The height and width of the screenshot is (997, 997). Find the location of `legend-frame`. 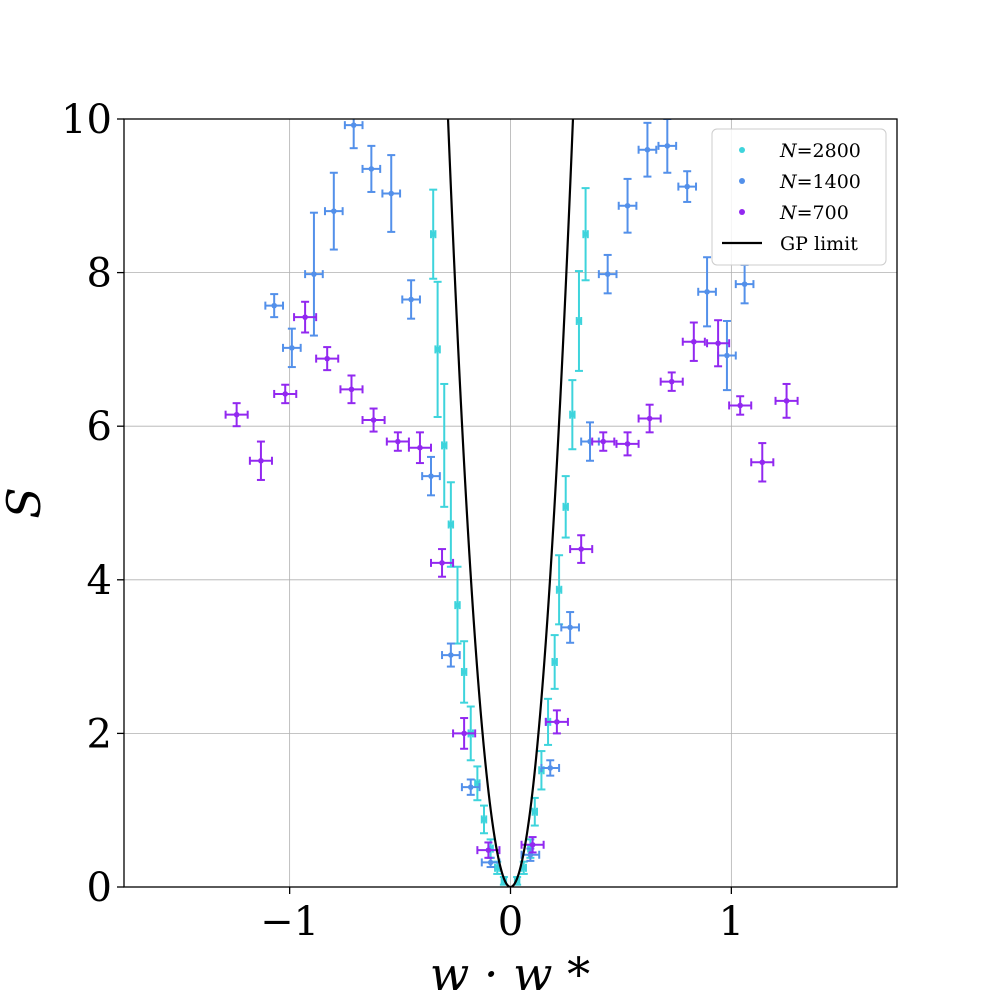

legend-frame is located at coordinates (799, 197).